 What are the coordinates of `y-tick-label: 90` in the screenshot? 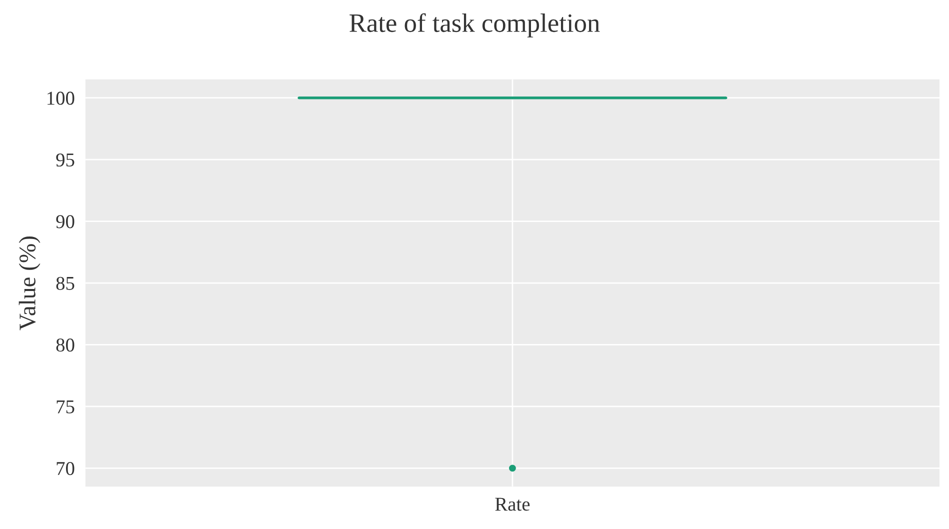 It's located at (65, 221).